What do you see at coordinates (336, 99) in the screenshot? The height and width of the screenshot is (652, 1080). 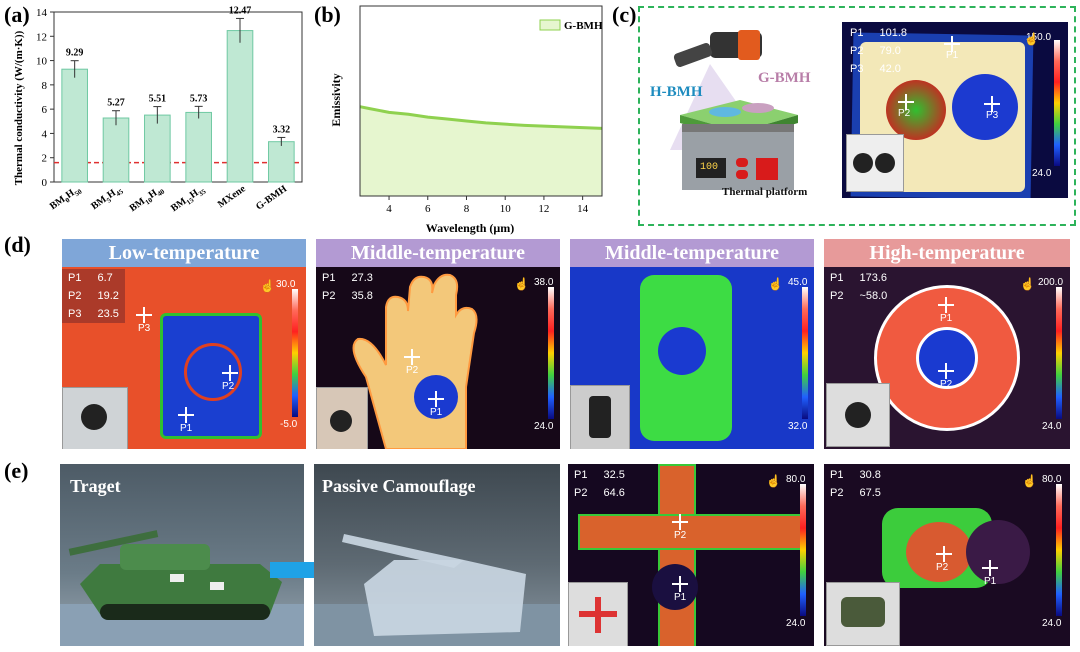 I see `chart-b-ylabel: Emissivity` at bounding box center [336, 99].